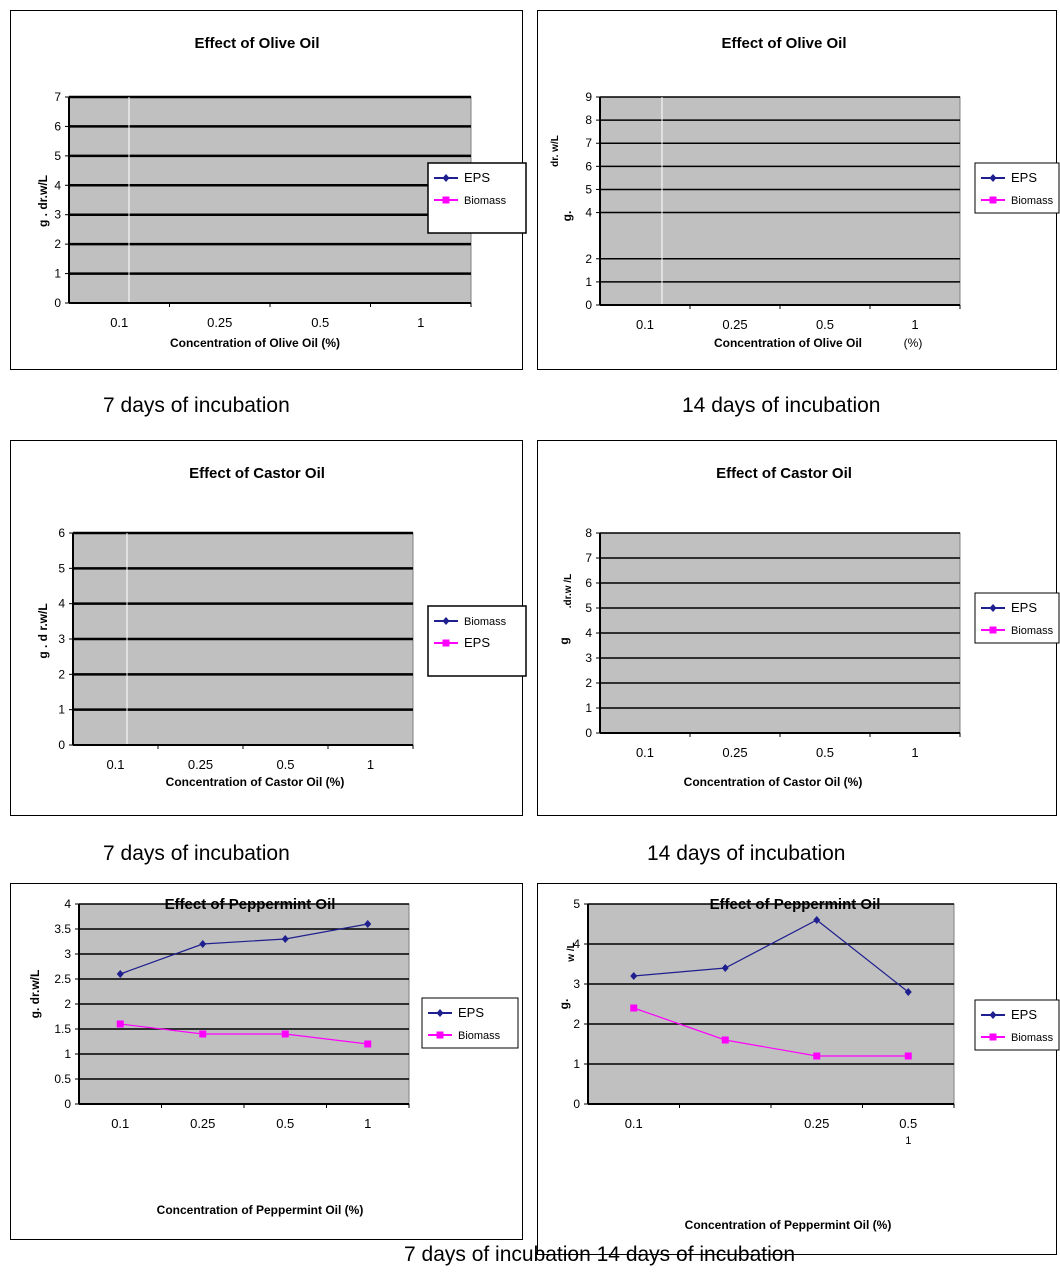 The image size is (1060, 1277). Describe the element at coordinates (62, 929) in the screenshot. I see `y-tick-label: 3.5` at that location.